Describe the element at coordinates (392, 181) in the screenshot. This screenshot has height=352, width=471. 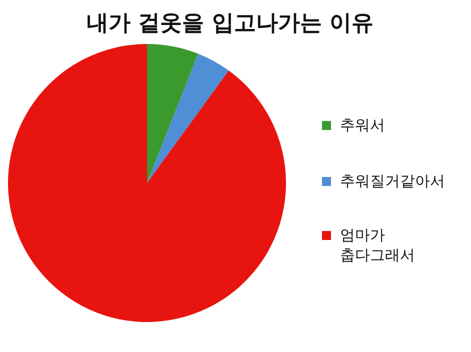
I see `legend-label: 추워질거같아서` at that location.